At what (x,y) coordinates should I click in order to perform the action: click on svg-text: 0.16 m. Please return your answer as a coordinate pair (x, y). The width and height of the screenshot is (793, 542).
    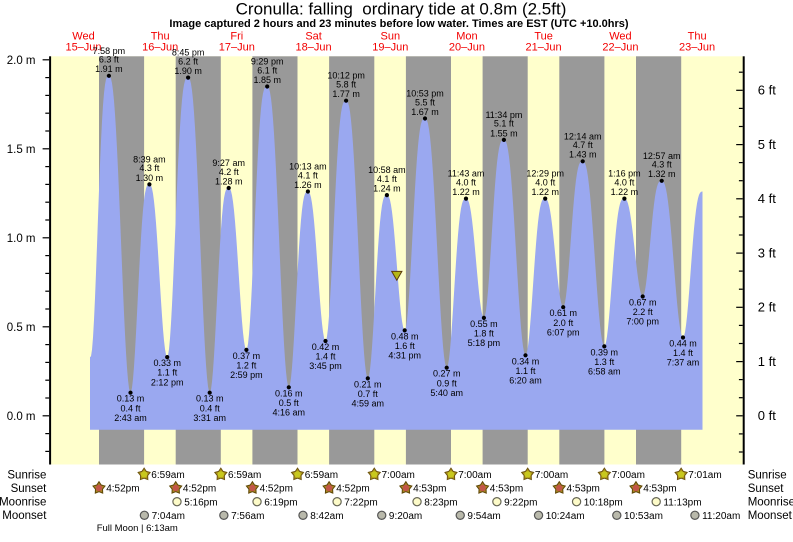
    Looking at the image, I should click on (289, 393).